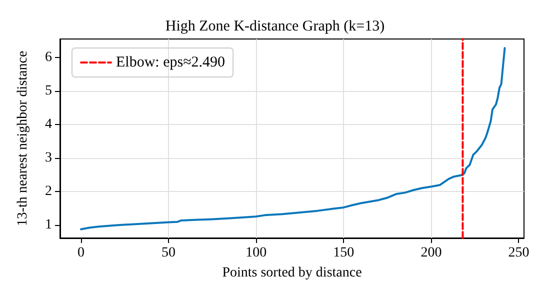 This screenshot has width=550, height=301. I want to click on y-tick-label: 5, so click(48, 91).